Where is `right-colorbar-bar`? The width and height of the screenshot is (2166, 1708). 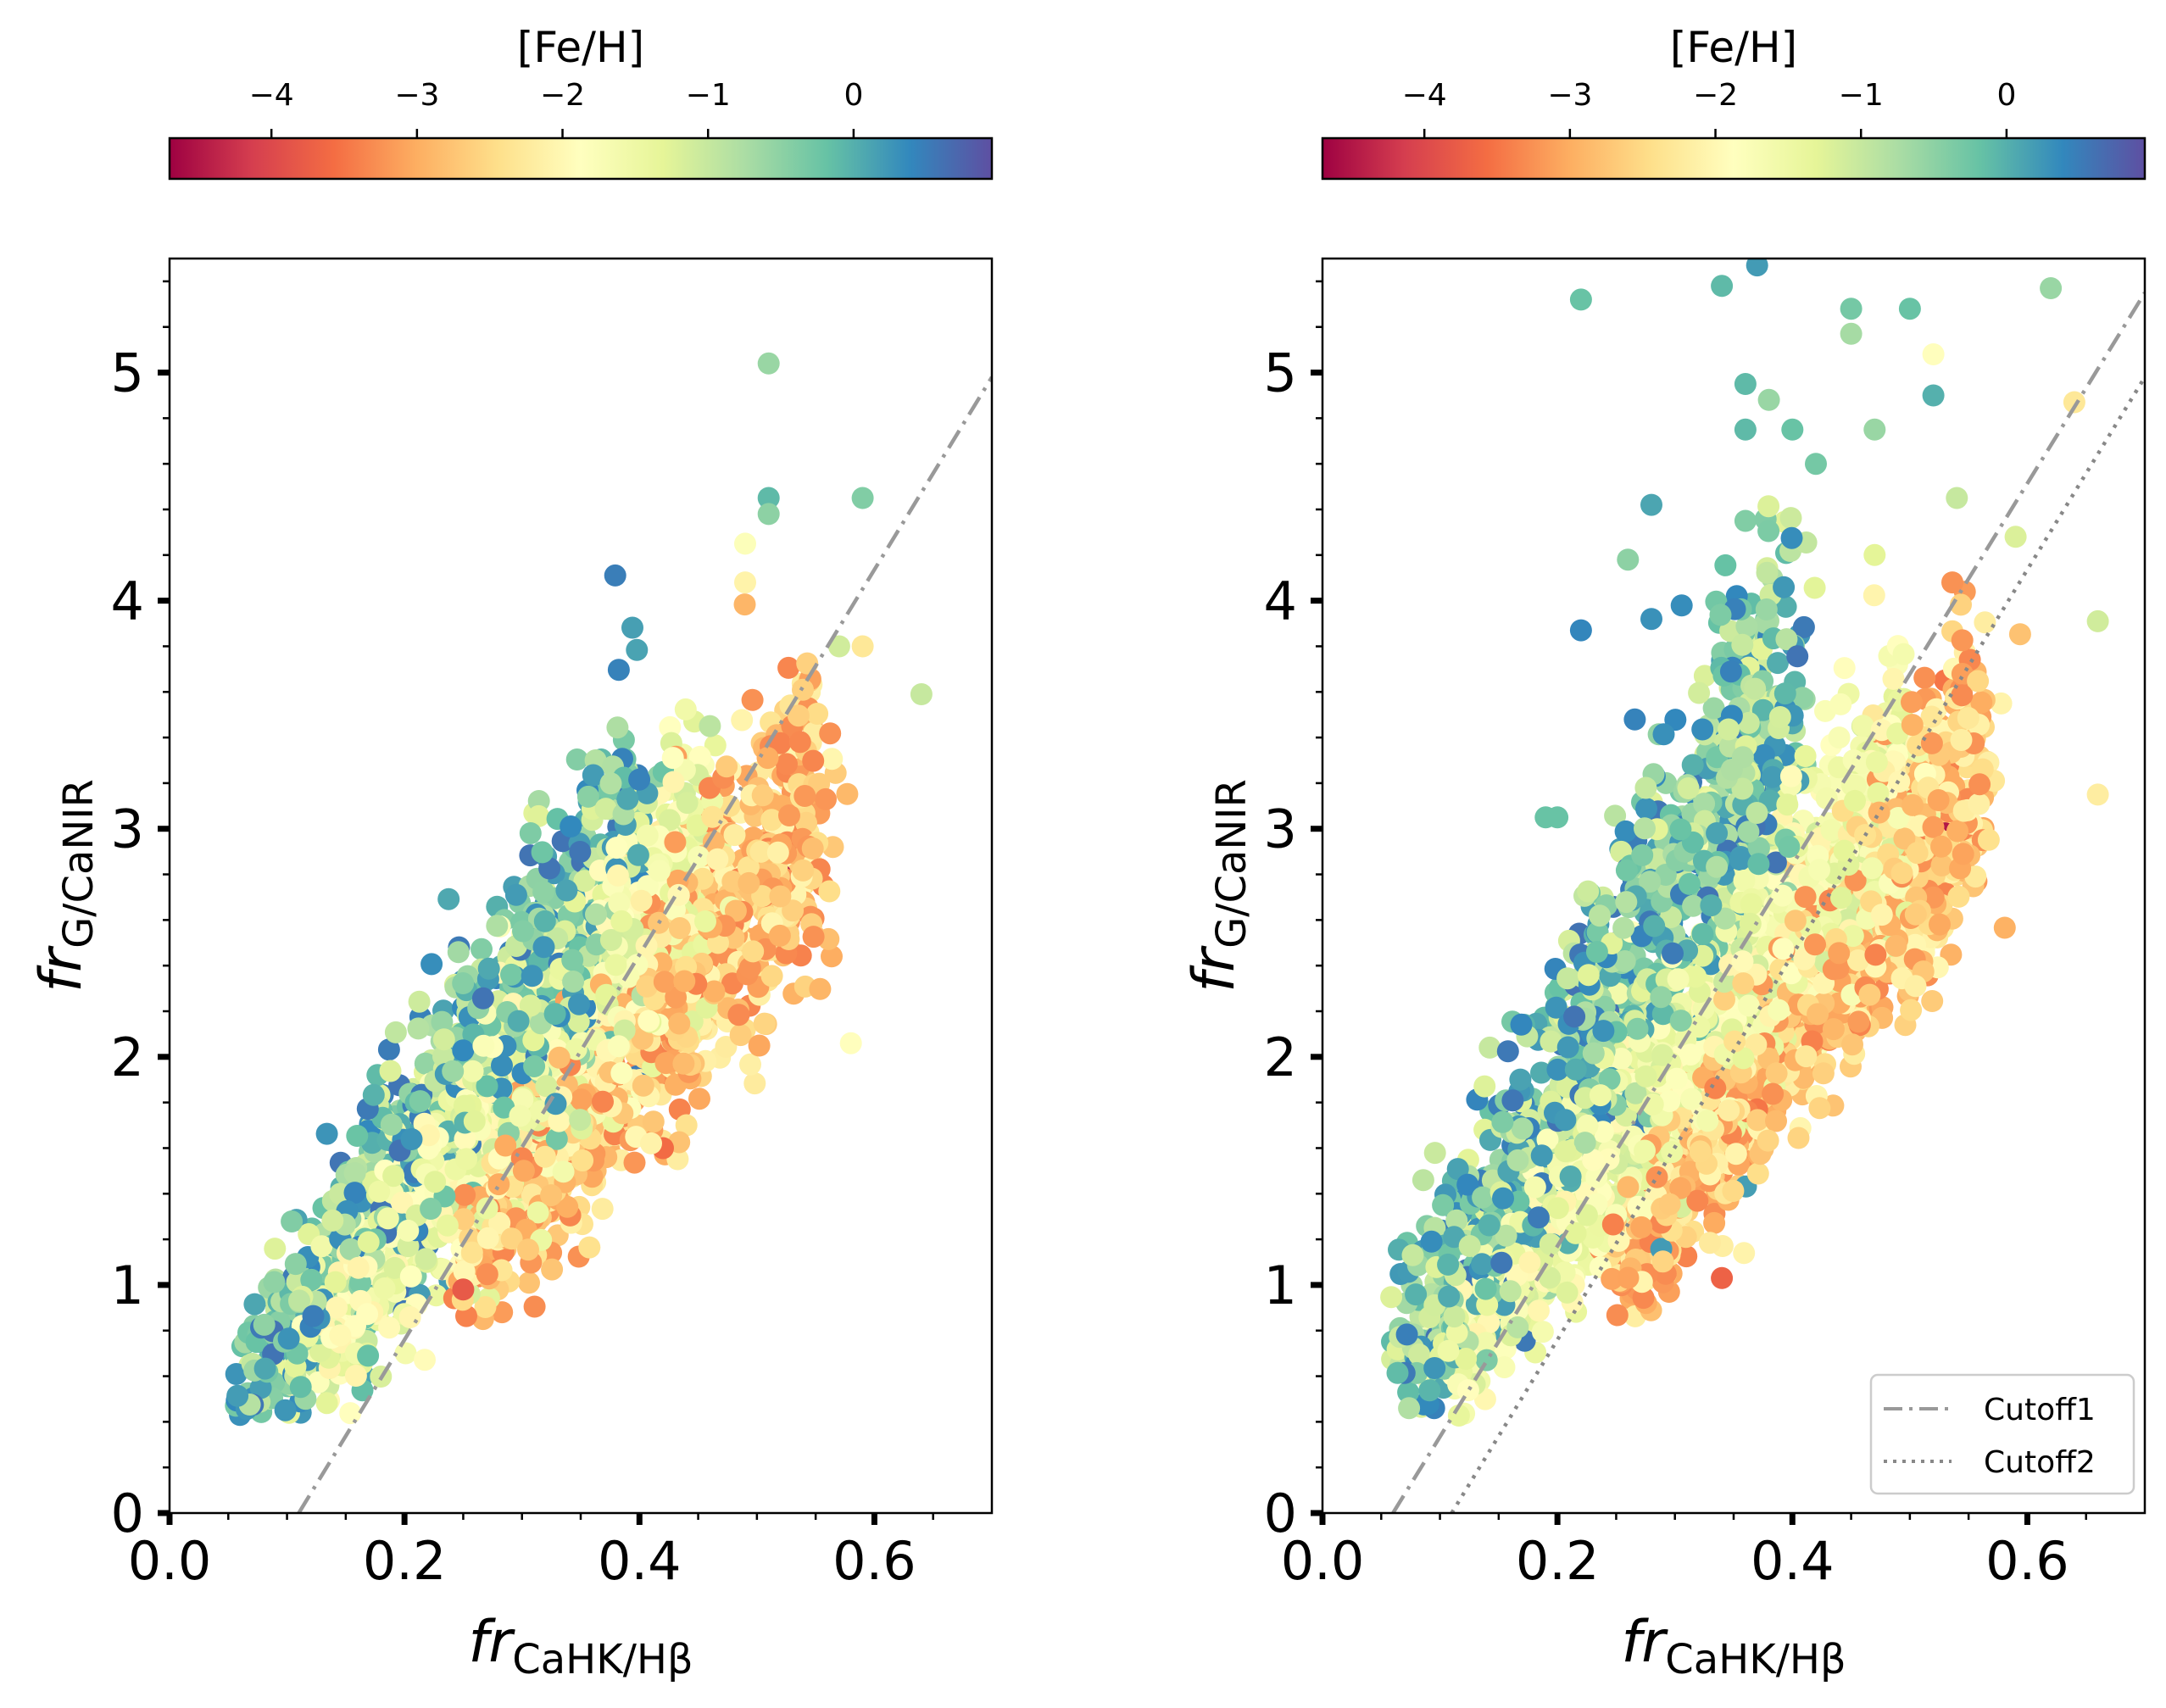
right-colorbar-bar is located at coordinates (1734, 158).